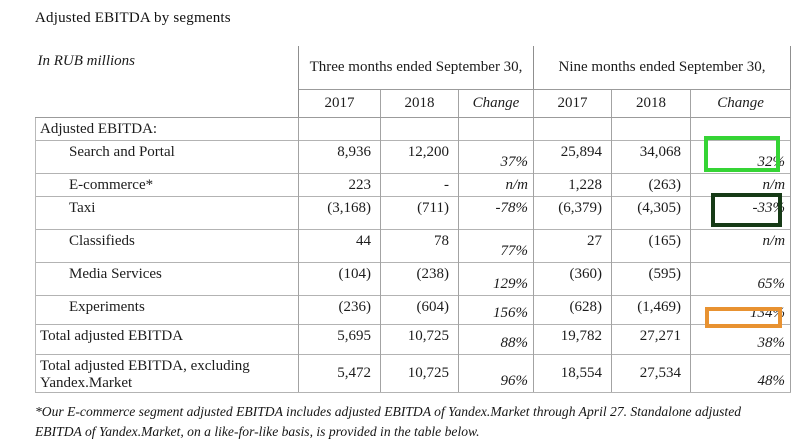 Image resolution: width=807 pixels, height=441 pixels. What do you see at coordinates (419, 310) in the screenshot?
I see `cell-3m-2018: (604)` at bounding box center [419, 310].